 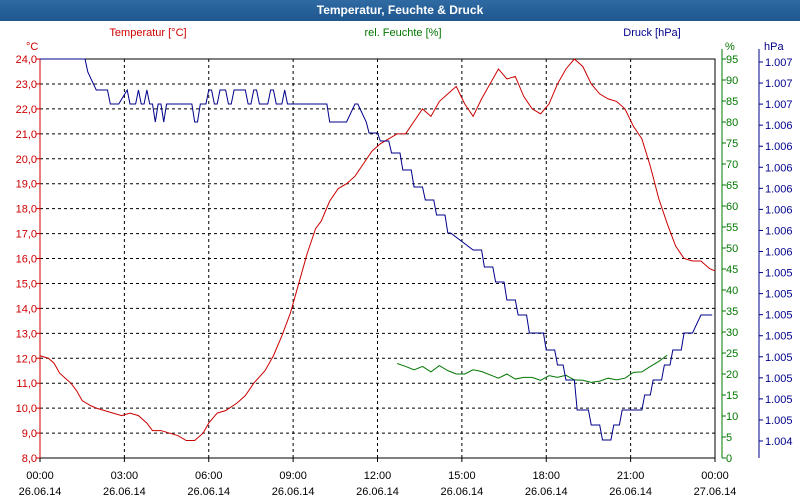 I want to click on humidity-tick-label: 80, so click(x=732, y=123).